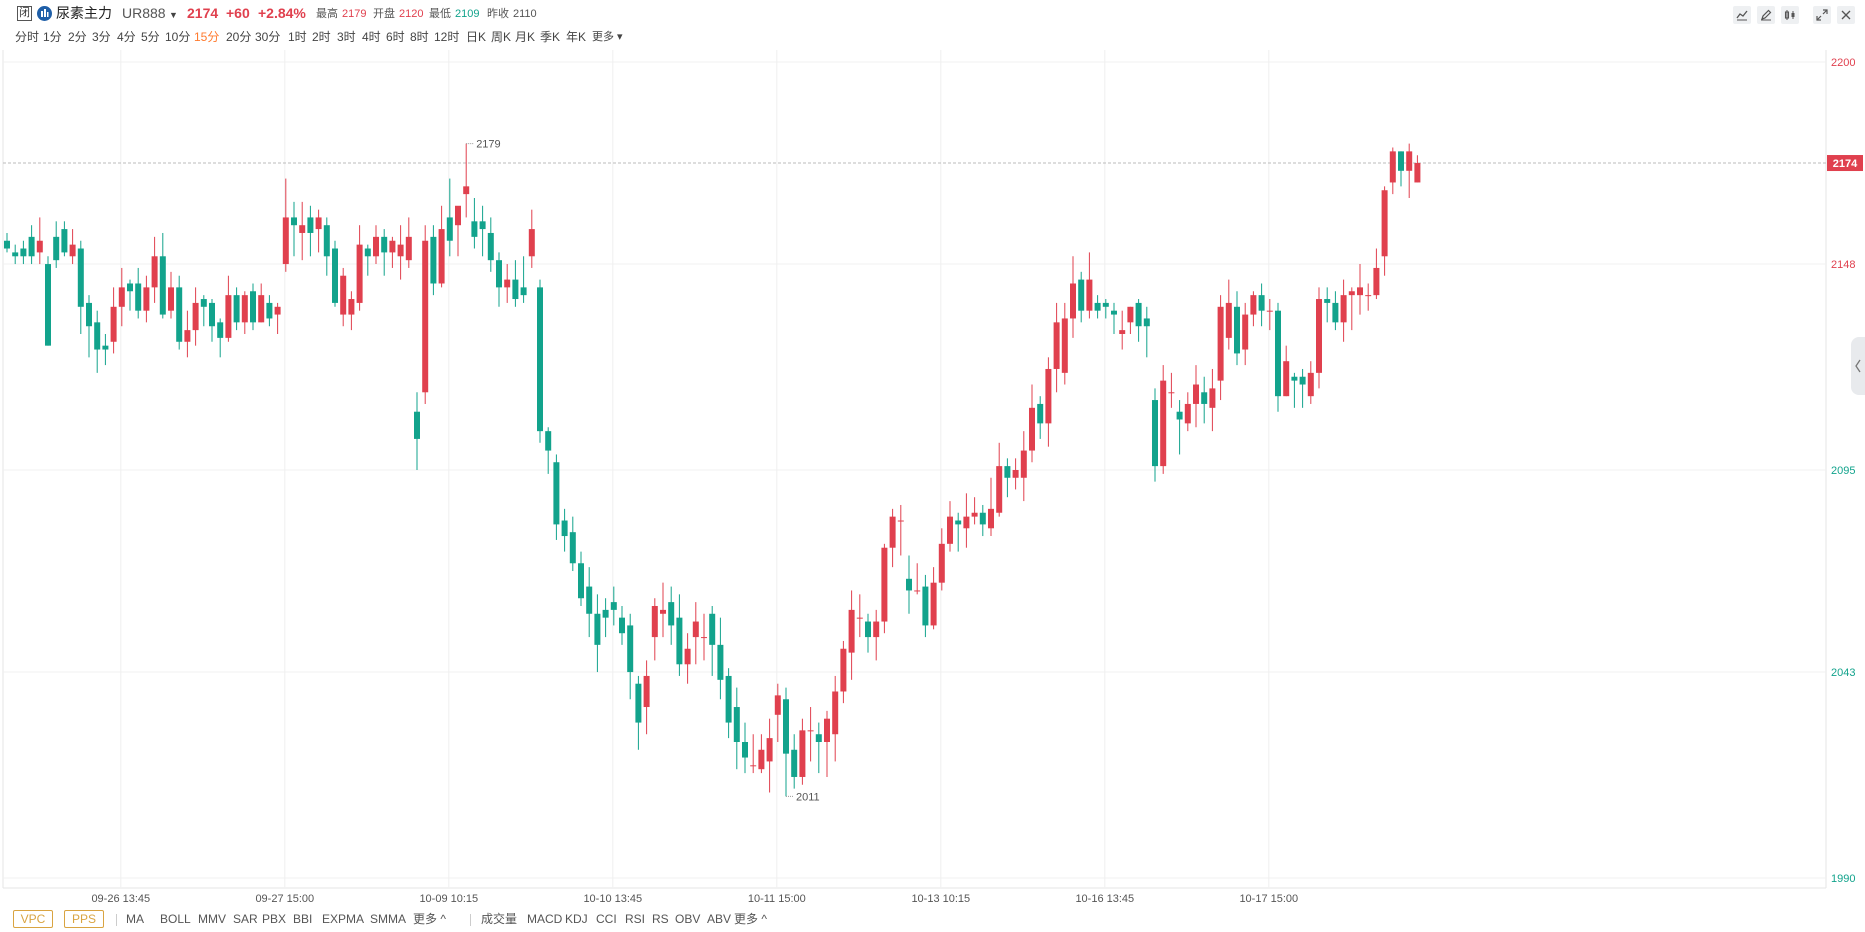  What do you see at coordinates (33, 919) in the screenshot?
I see `indicator-box-vpc: VPC` at bounding box center [33, 919].